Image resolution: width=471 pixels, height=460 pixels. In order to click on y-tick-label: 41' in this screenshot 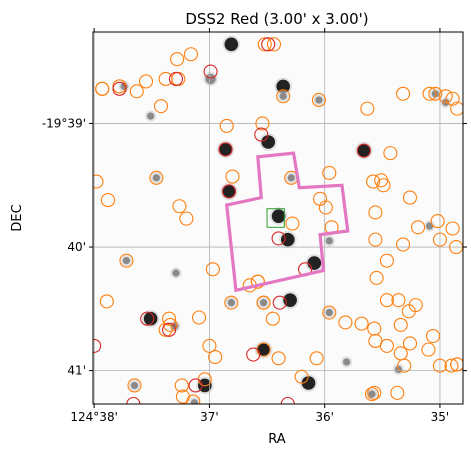, I will do `click(76, 371)`.